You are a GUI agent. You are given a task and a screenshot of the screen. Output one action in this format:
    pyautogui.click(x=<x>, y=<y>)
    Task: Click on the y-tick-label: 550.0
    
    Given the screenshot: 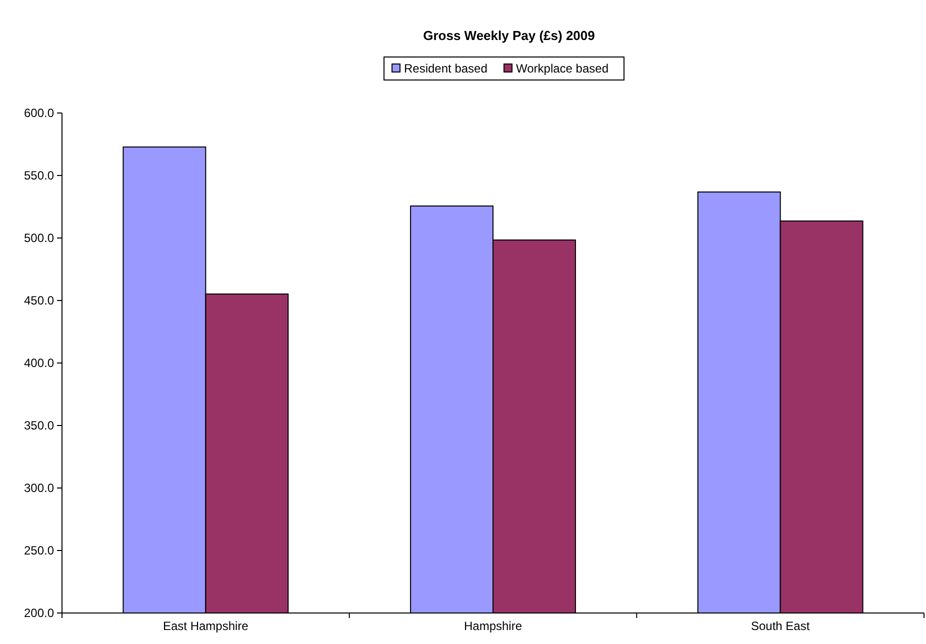 What is the action you would take?
    pyautogui.click(x=39, y=175)
    